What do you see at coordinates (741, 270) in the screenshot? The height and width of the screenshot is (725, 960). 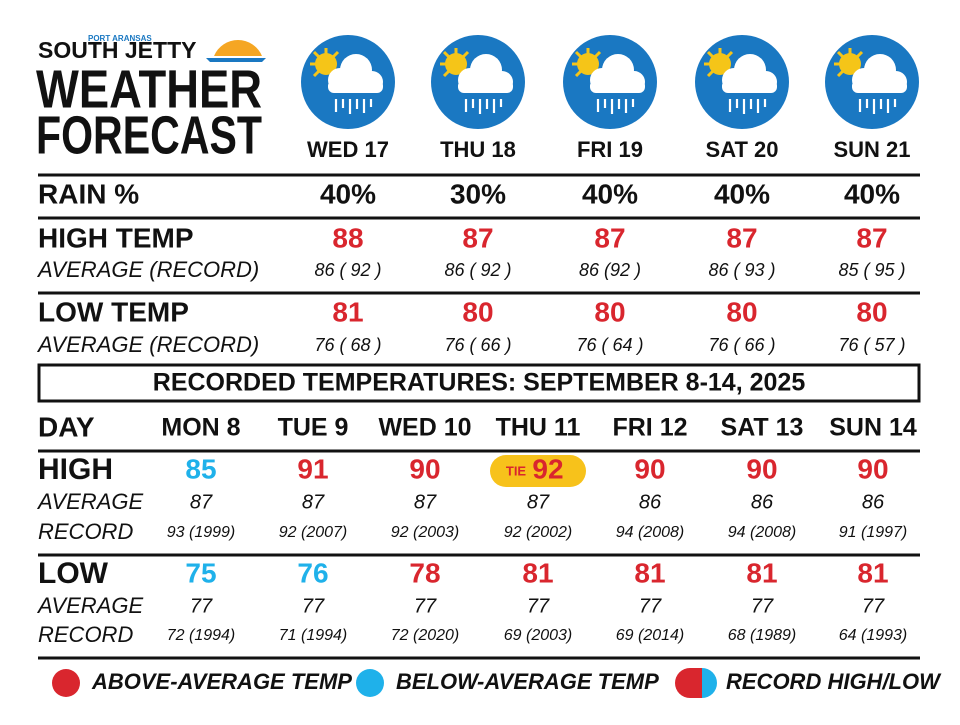 I see `high-avg-record: 86 ( 93 )` at bounding box center [741, 270].